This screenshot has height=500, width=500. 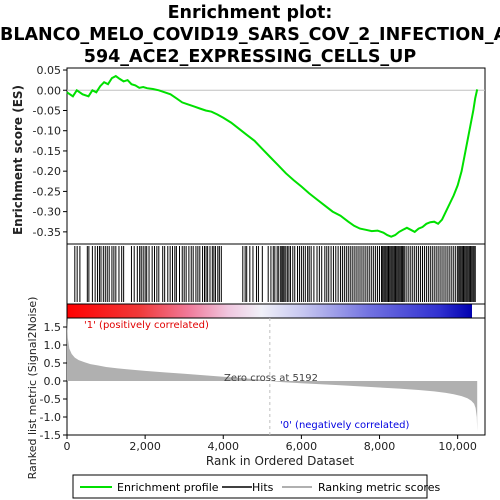 What do you see at coordinates (18, 160) in the screenshot?
I see `enrichment-y-axis-label: Enrichment score (ES)` at bounding box center [18, 160].